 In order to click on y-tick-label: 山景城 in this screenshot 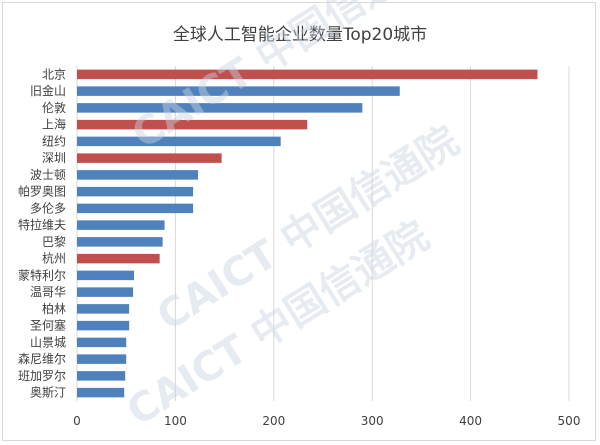, I will do `click(48, 342)`.